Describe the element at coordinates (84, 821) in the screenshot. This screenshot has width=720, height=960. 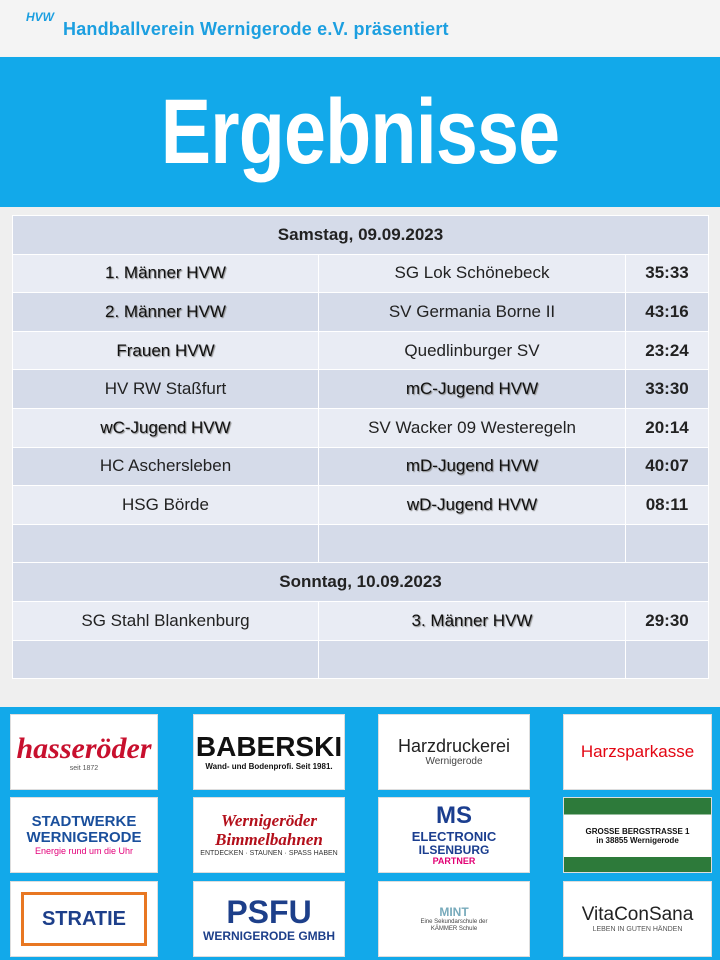
I see `sponsor-text: STADTWERKE` at that location.